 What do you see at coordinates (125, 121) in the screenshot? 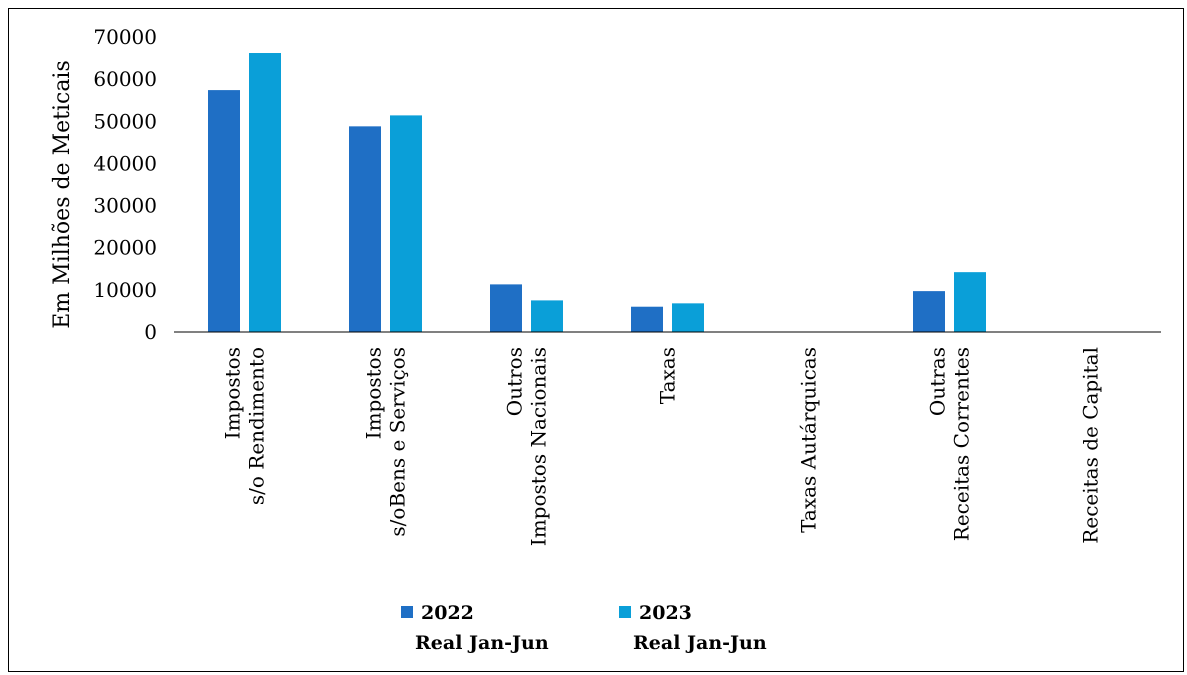
I see `y-tick-label: 50000` at bounding box center [125, 121].